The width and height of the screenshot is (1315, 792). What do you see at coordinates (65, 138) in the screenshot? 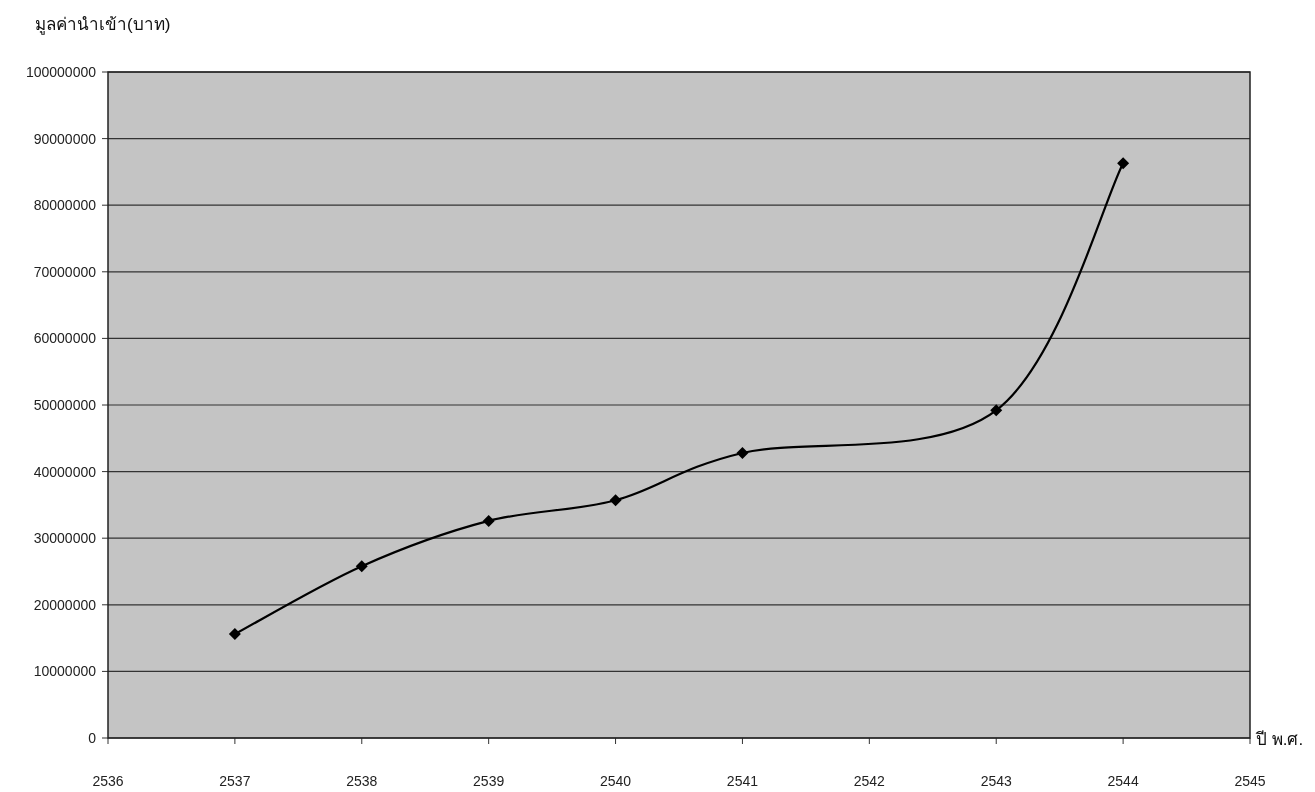
I see `y-tick-label: 90000000` at bounding box center [65, 138].